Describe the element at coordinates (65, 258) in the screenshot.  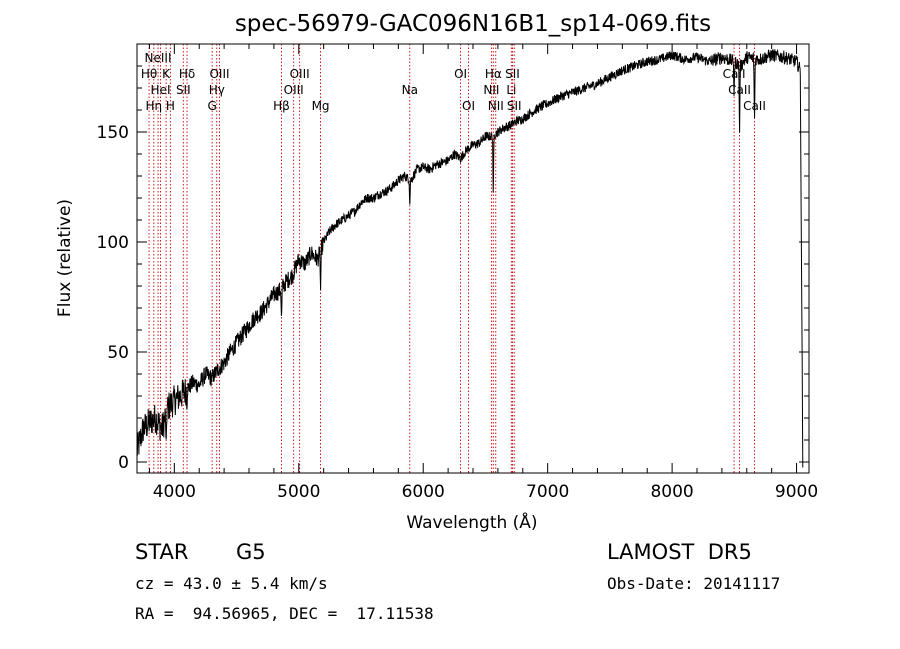
I see `y-axis-label: Flux (relative)` at that location.